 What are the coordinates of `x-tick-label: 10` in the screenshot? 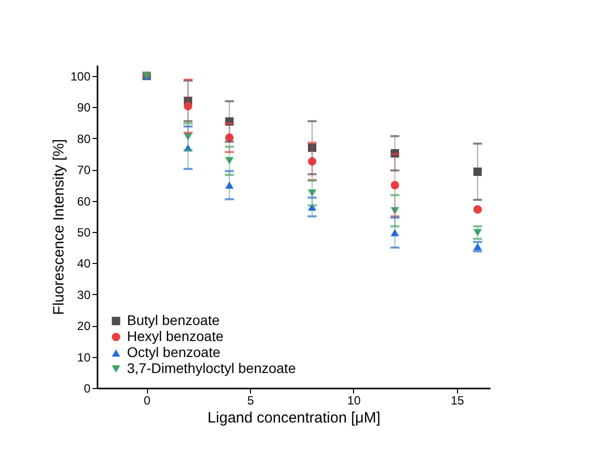 It's located at (354, 401).